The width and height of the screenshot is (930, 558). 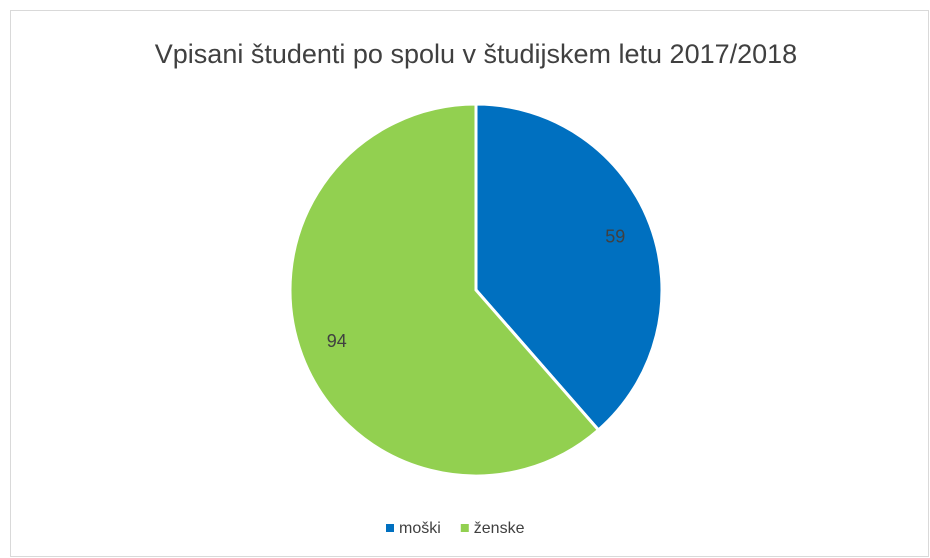 I want to click on pie-slice, so click(x=569, y=267).